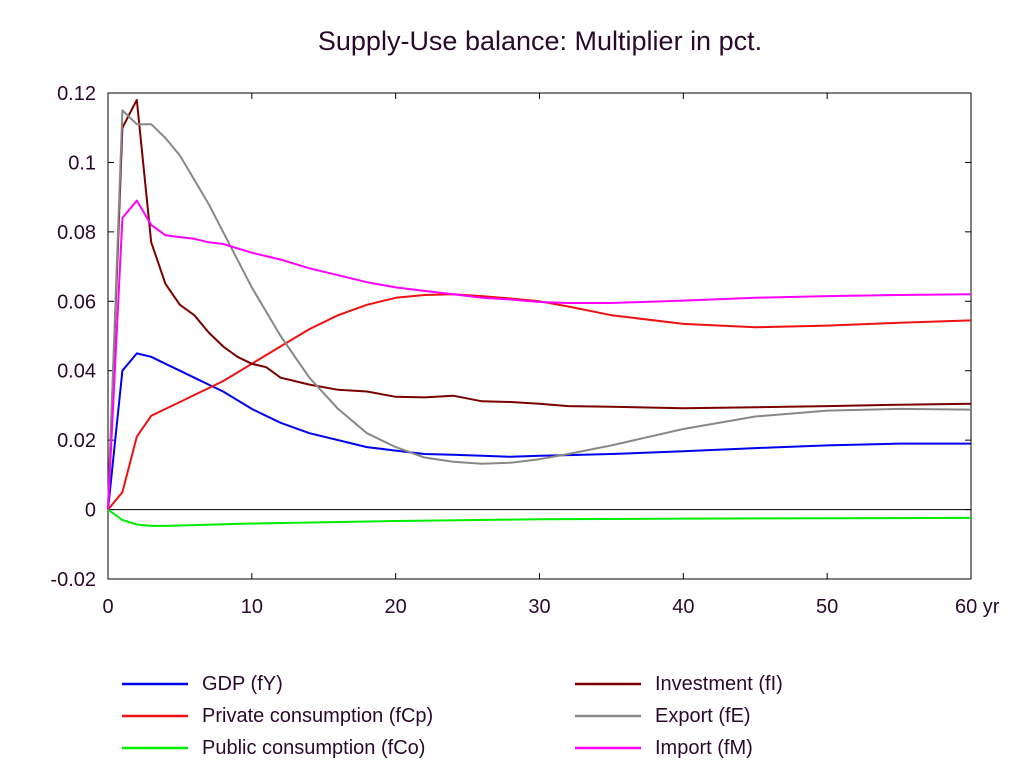  What do you see at coordinates (827, 607) in the screenshot?
I see `x-tick-label: 50` at bounding box center [827, 607].